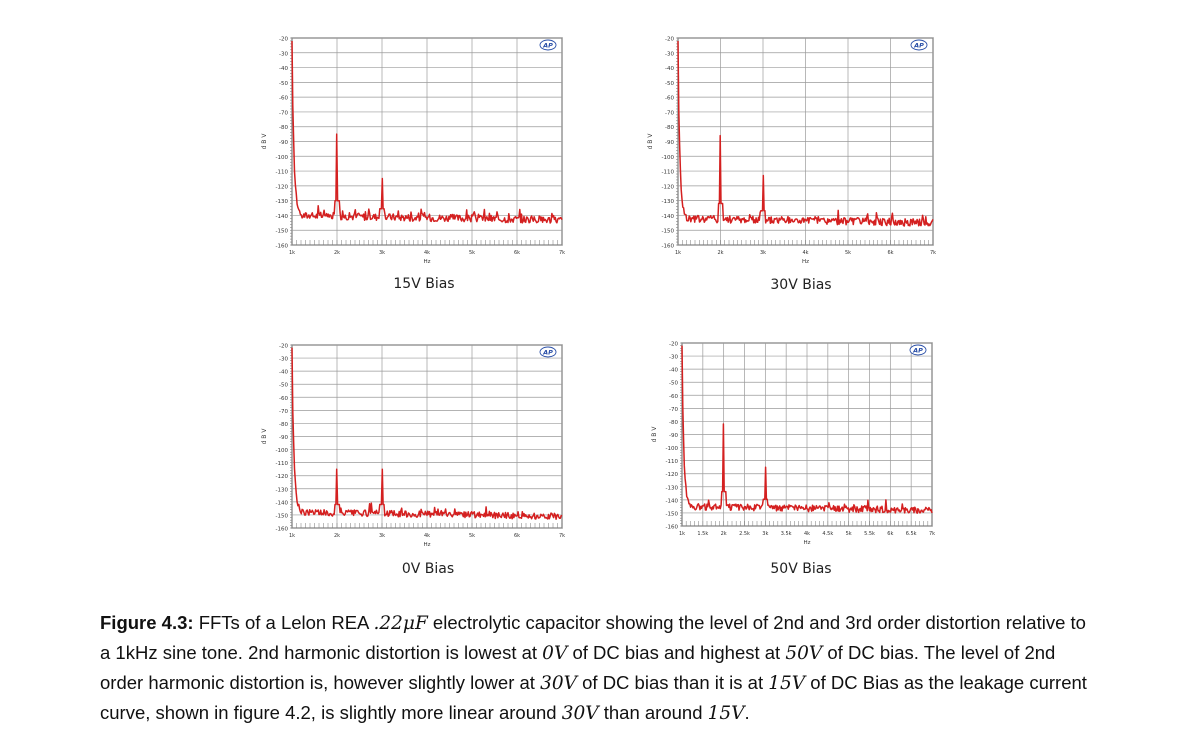 The width and height of the screenshot is (1177, 750). What do you see at coordinates (804, 653) in the screenshot?
I see `math-50v: 50V` at bounding box center [804, 653].